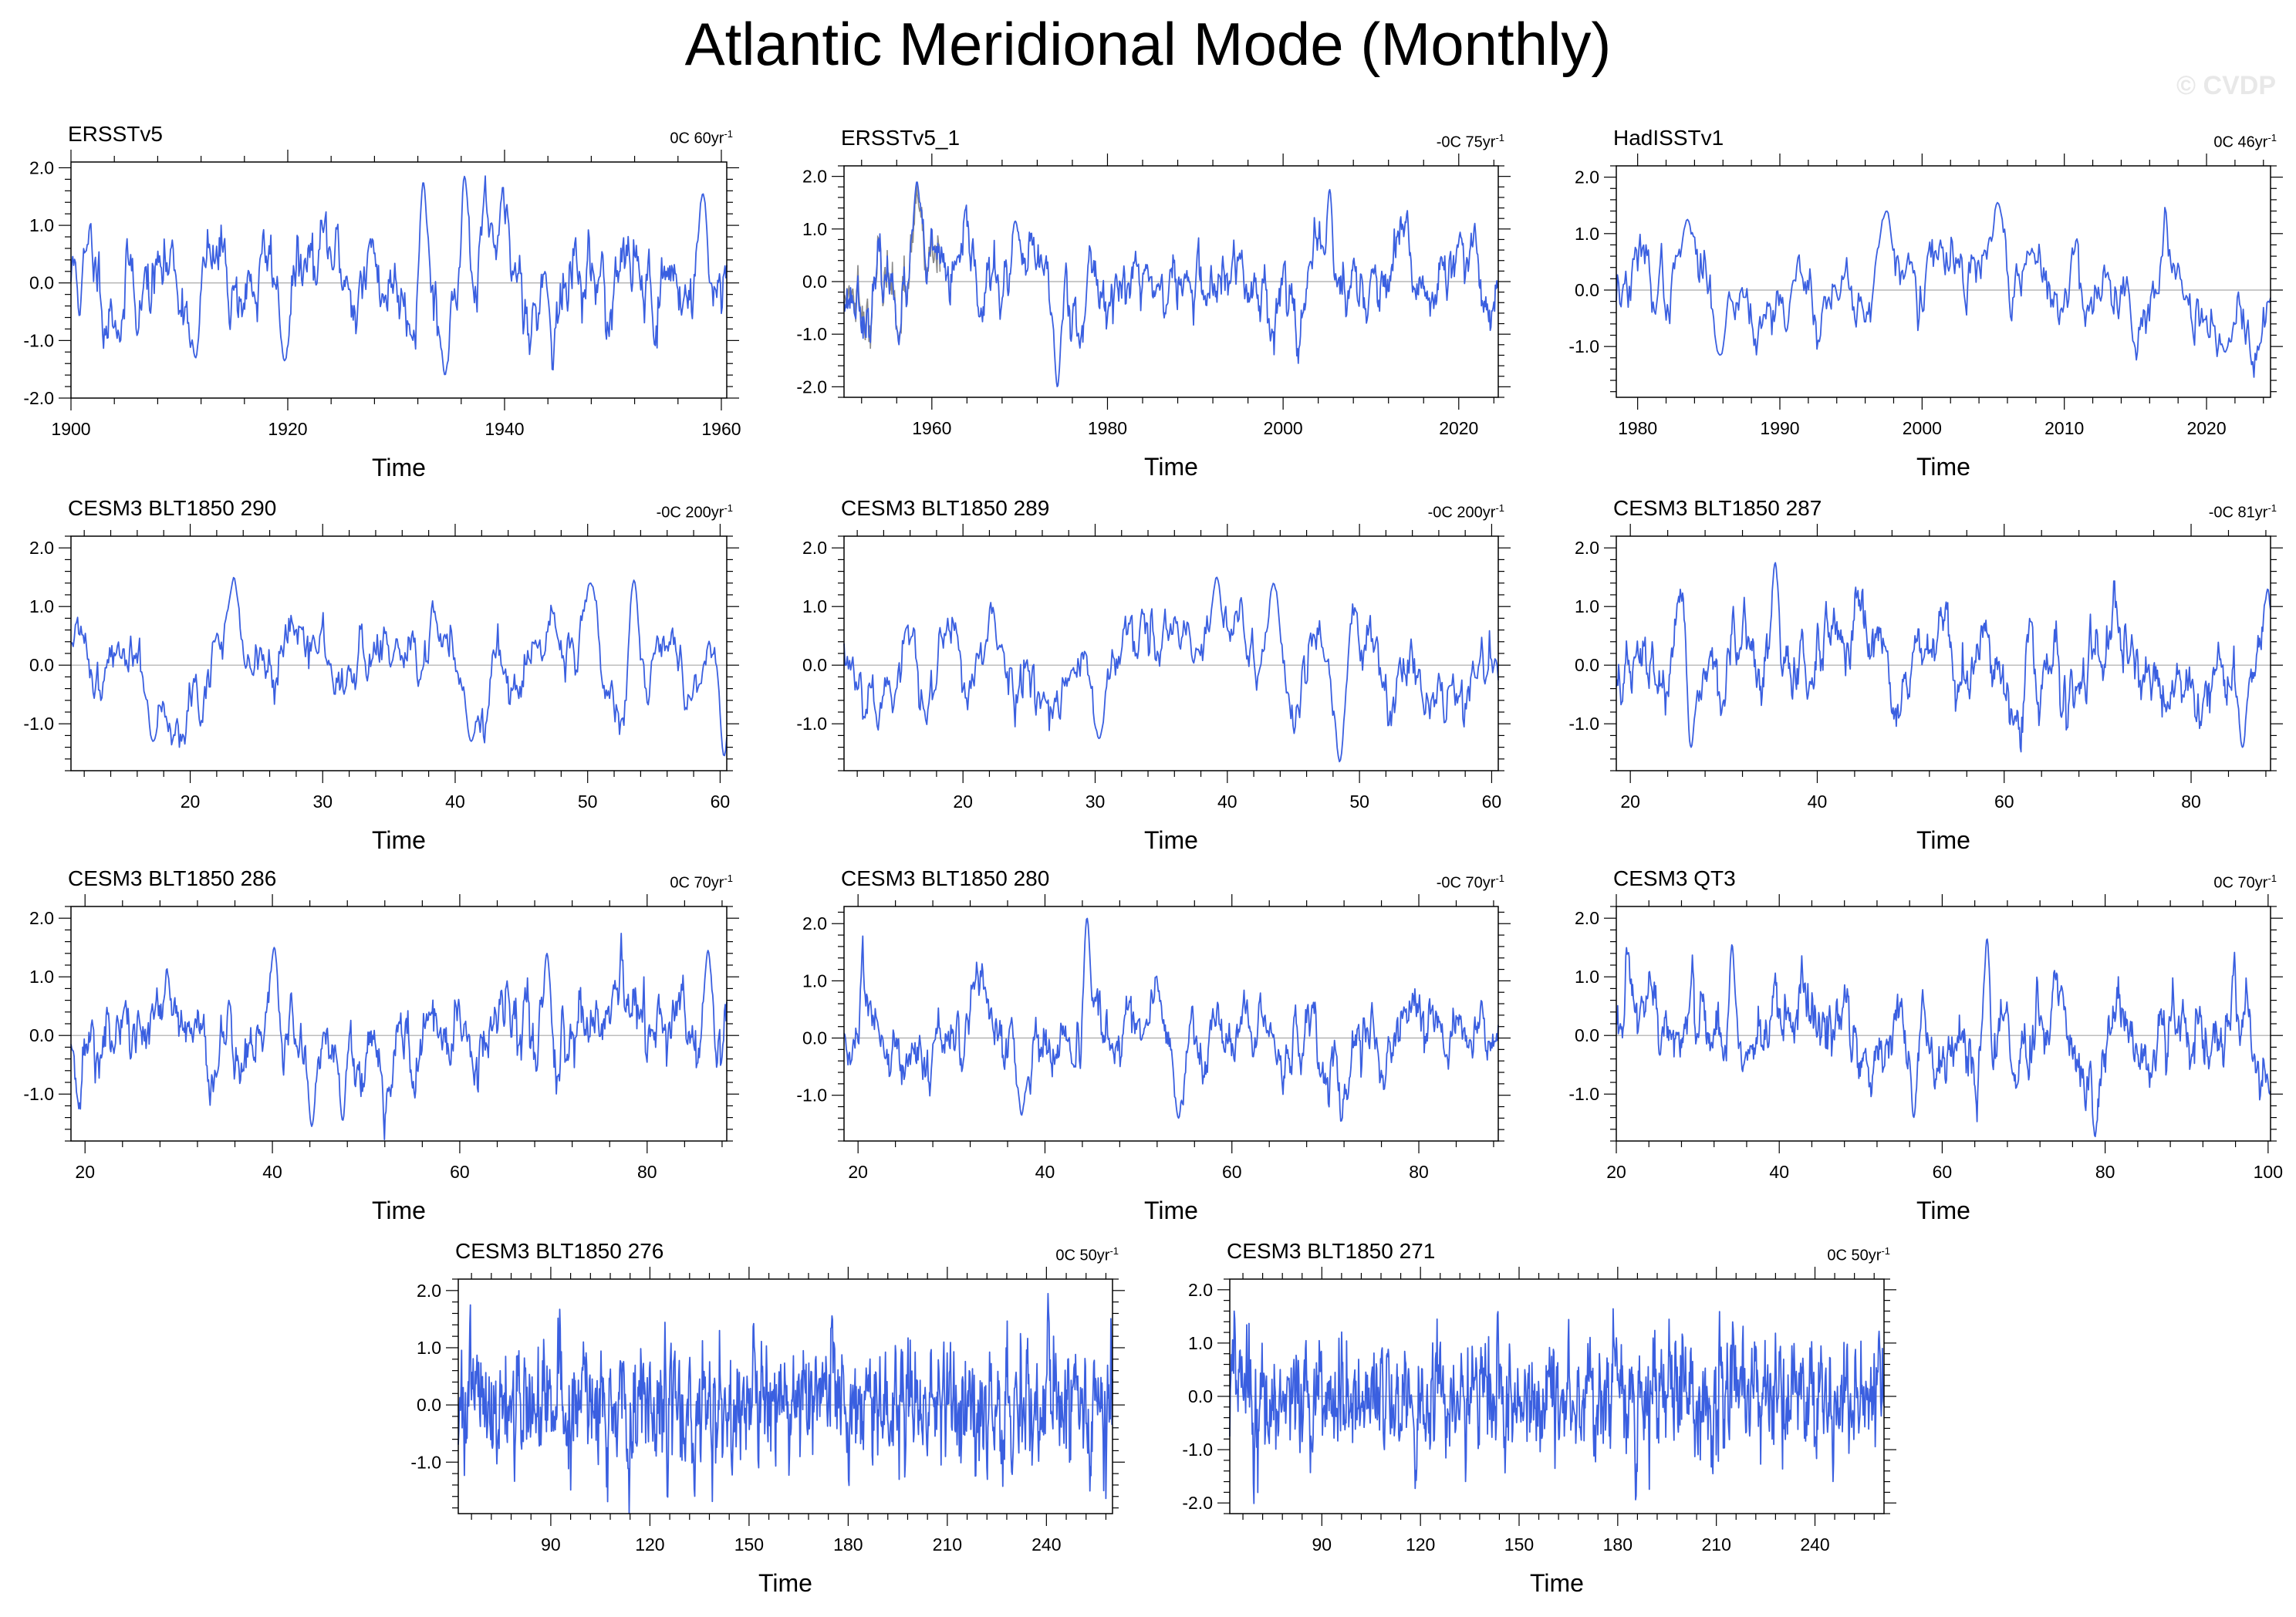 This screenshot has height=1617, width=2296. What do you see at coordinates (2240, 142) in the screenshot?
I see `trend-text: 0C 46yr` at bounding box center [2240, 142].